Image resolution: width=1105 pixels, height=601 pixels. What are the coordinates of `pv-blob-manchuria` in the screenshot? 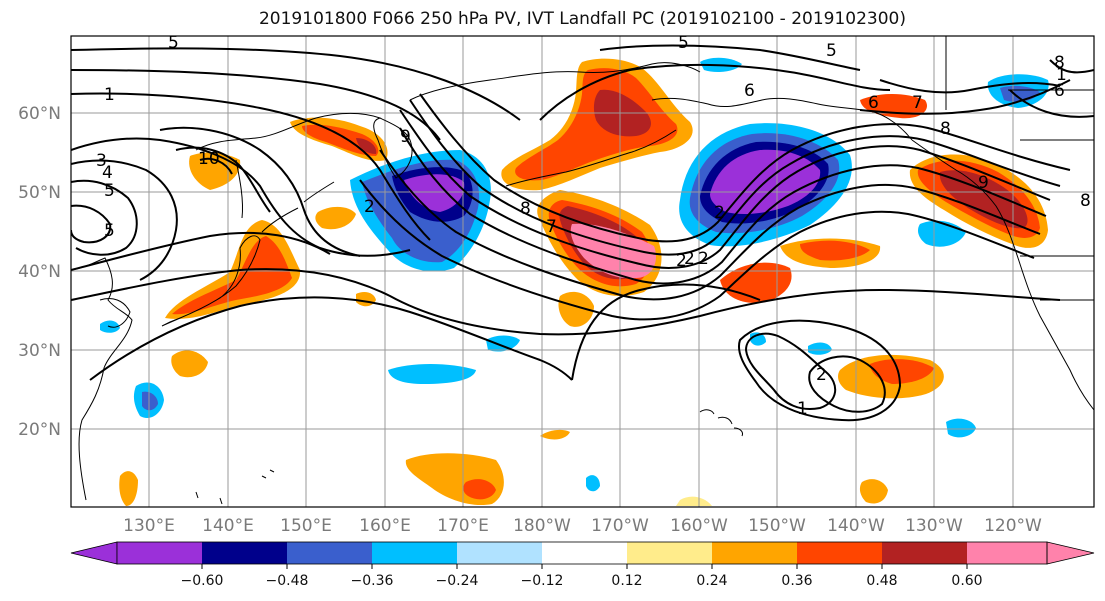 It's located at (215, 171).